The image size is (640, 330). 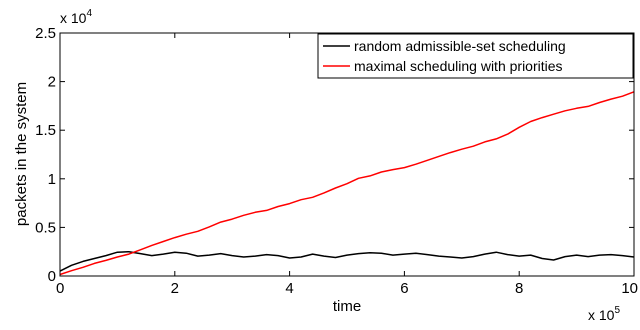 I want to click on y-tick-label: 0.5, so click(x=45, y=227).